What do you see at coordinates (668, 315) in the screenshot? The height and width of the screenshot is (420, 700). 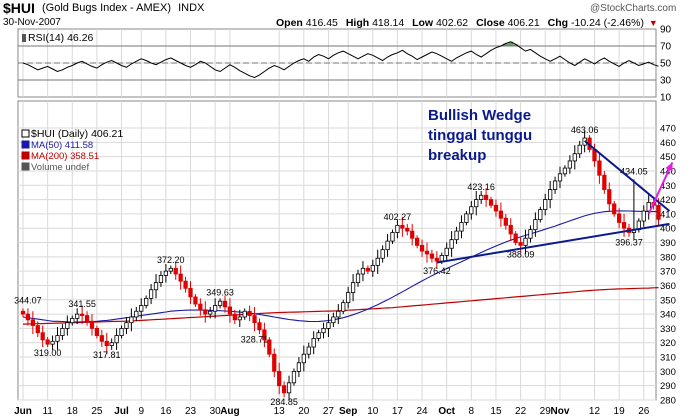 I see `price-tick-label: 340` at bounding box center [668, 315].